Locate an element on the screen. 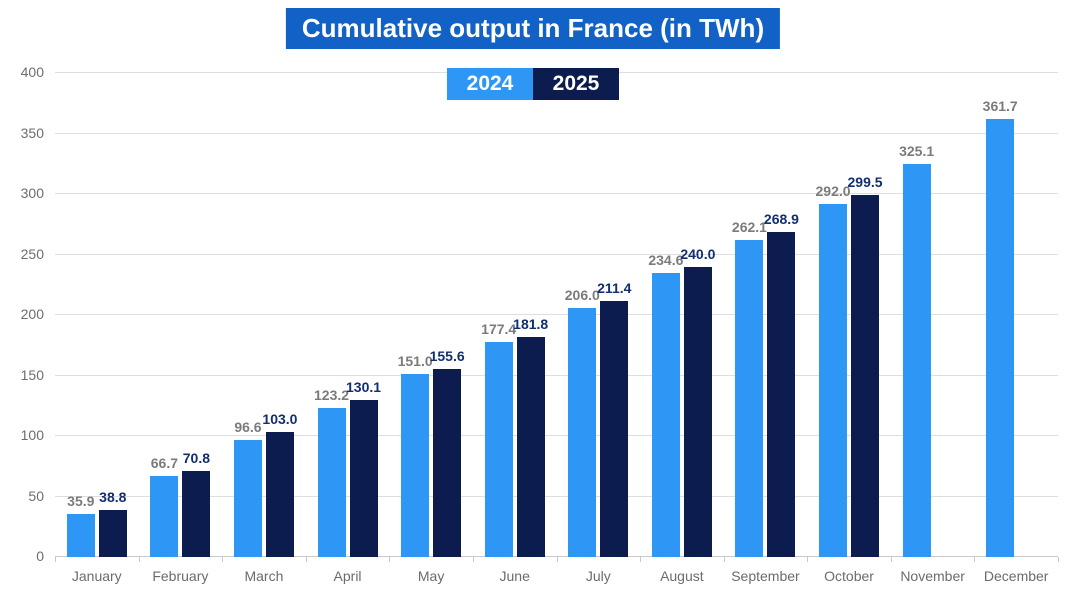  bar-2024-january is located at coordinates (80, 535).